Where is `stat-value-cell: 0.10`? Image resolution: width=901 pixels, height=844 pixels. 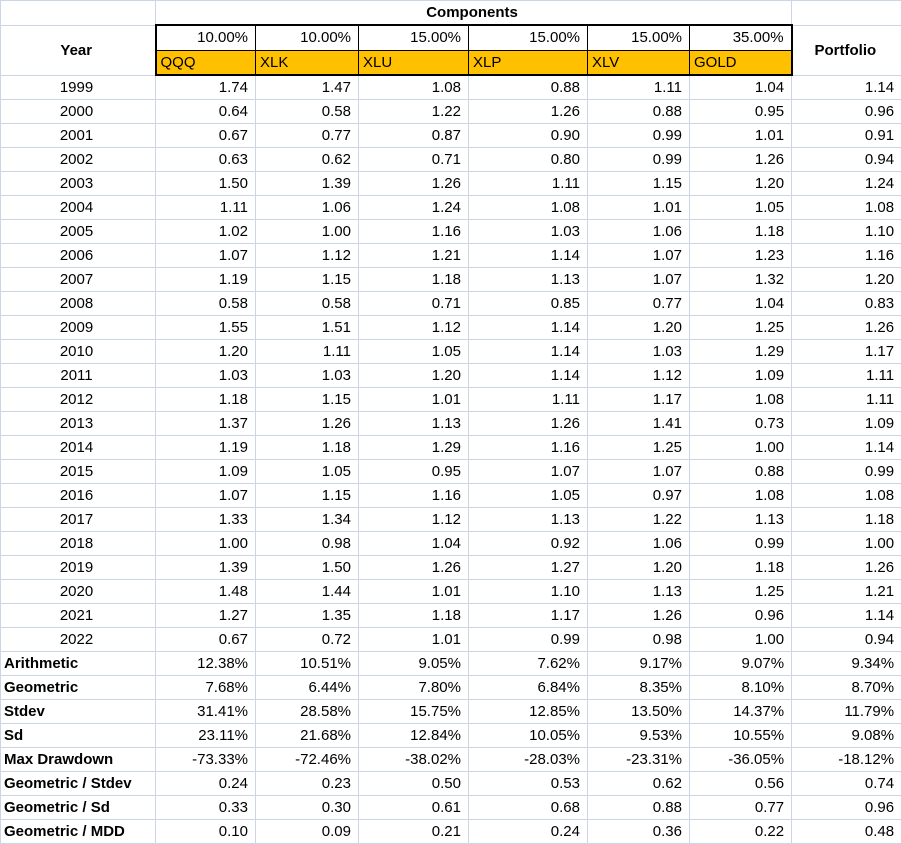 stat-value-cell: 0.10 is located at coordinates (206, 832).